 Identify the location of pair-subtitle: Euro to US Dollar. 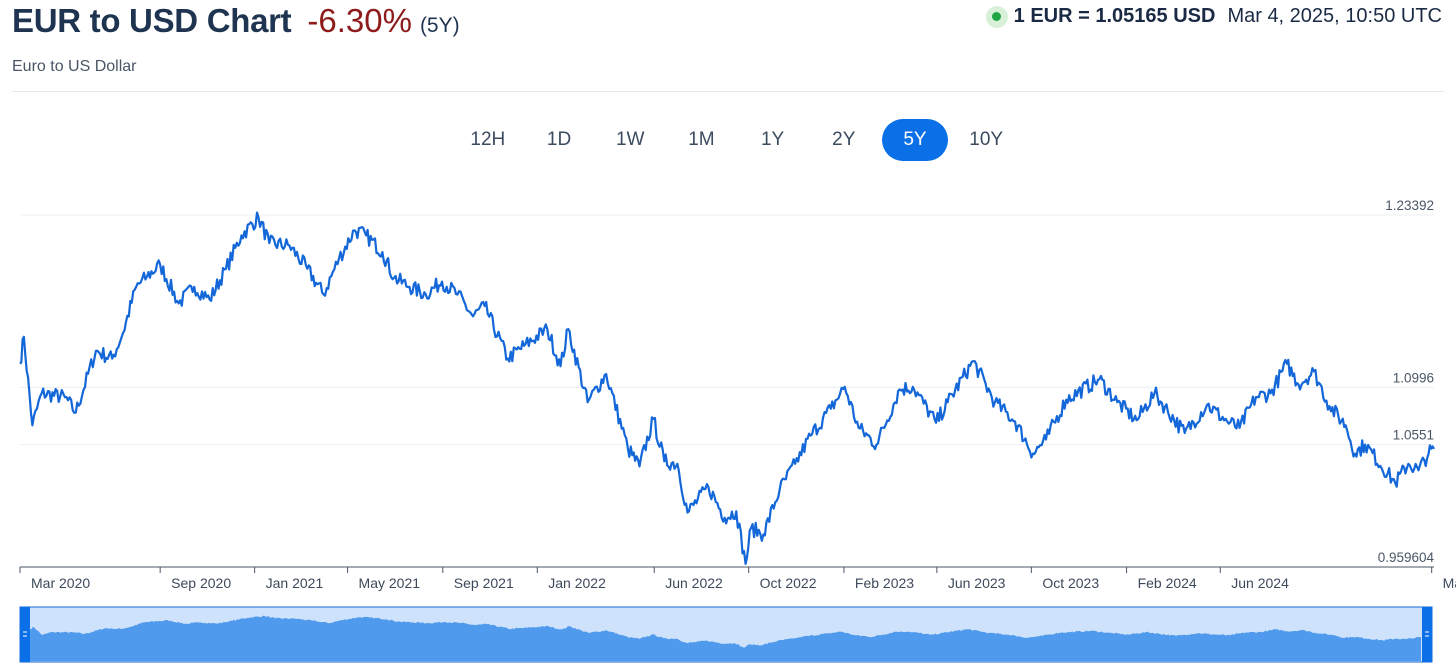
(74, 66).